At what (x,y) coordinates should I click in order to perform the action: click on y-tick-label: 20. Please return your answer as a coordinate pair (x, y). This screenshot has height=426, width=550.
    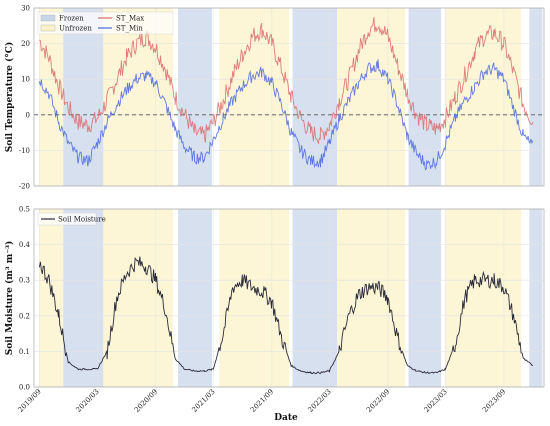
    Looking at the image, I should click on (25, 44).